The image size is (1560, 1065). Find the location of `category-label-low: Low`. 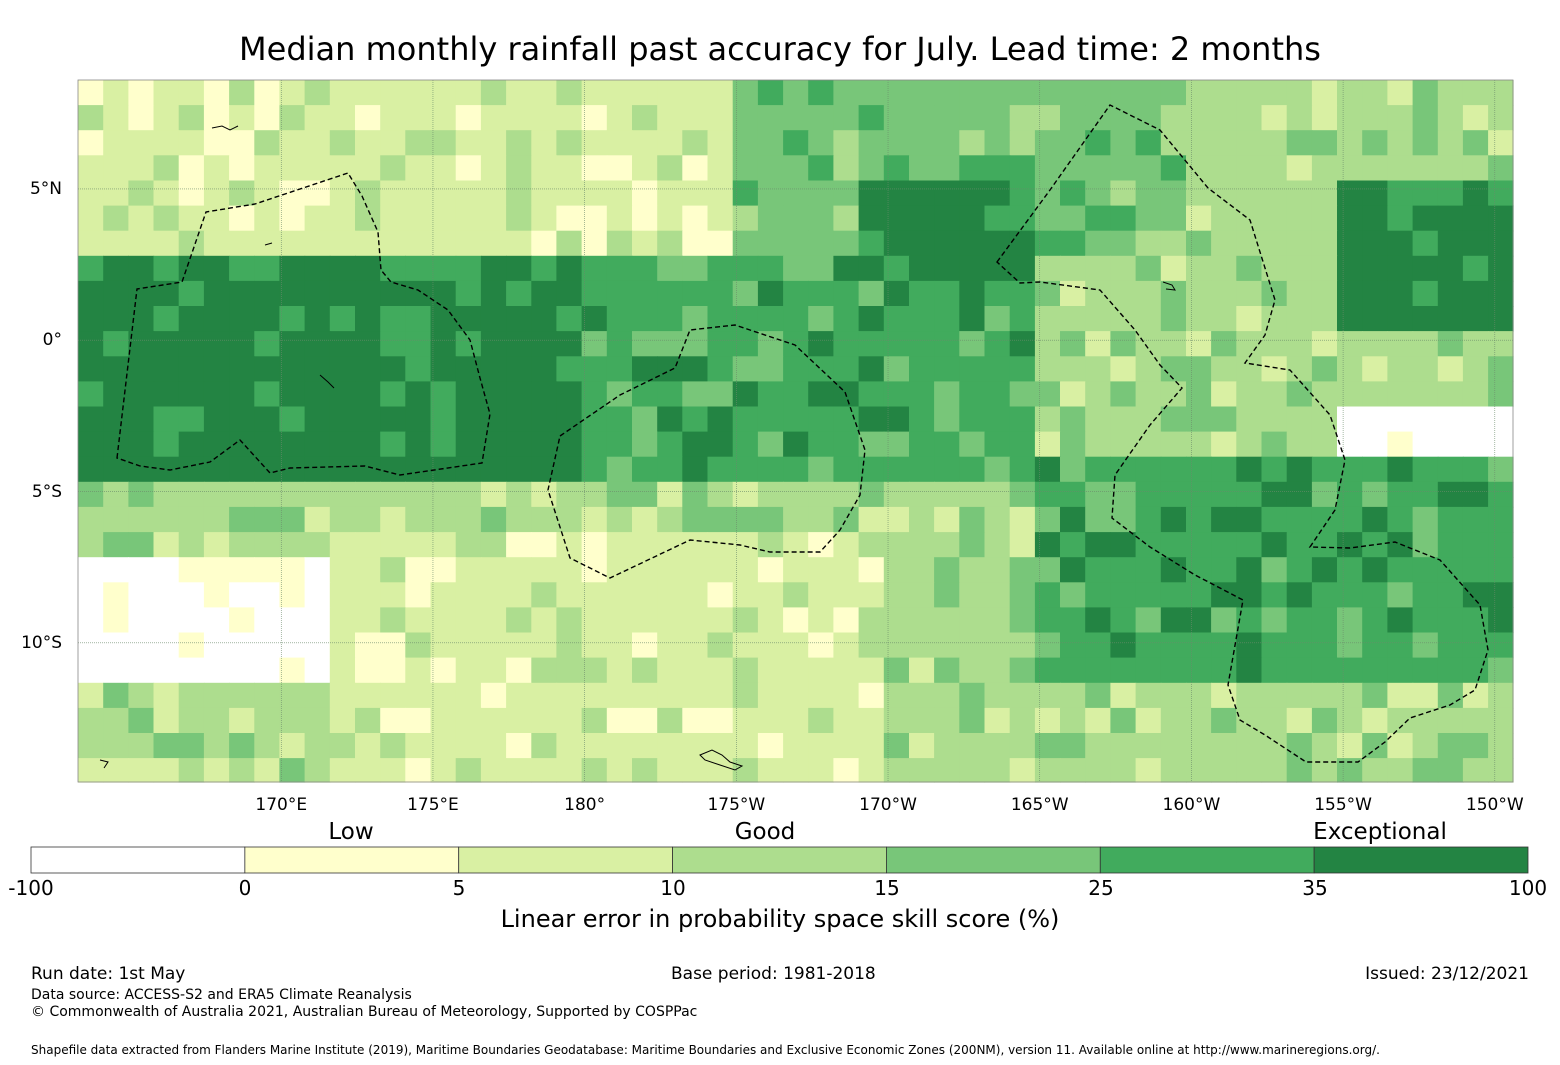

category-label-low: Low is located at coordinates (351, 832).